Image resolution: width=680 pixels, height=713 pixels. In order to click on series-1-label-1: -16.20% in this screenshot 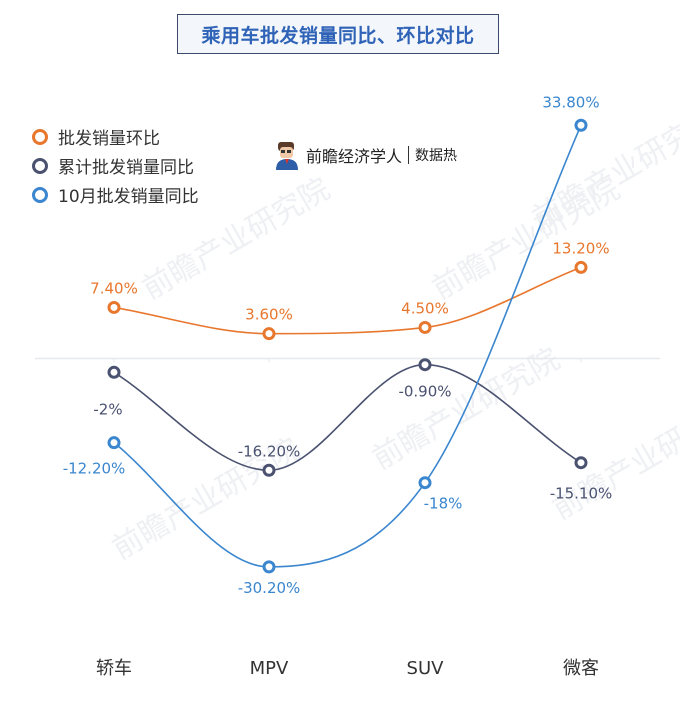, I will do `click(269, 451)`.